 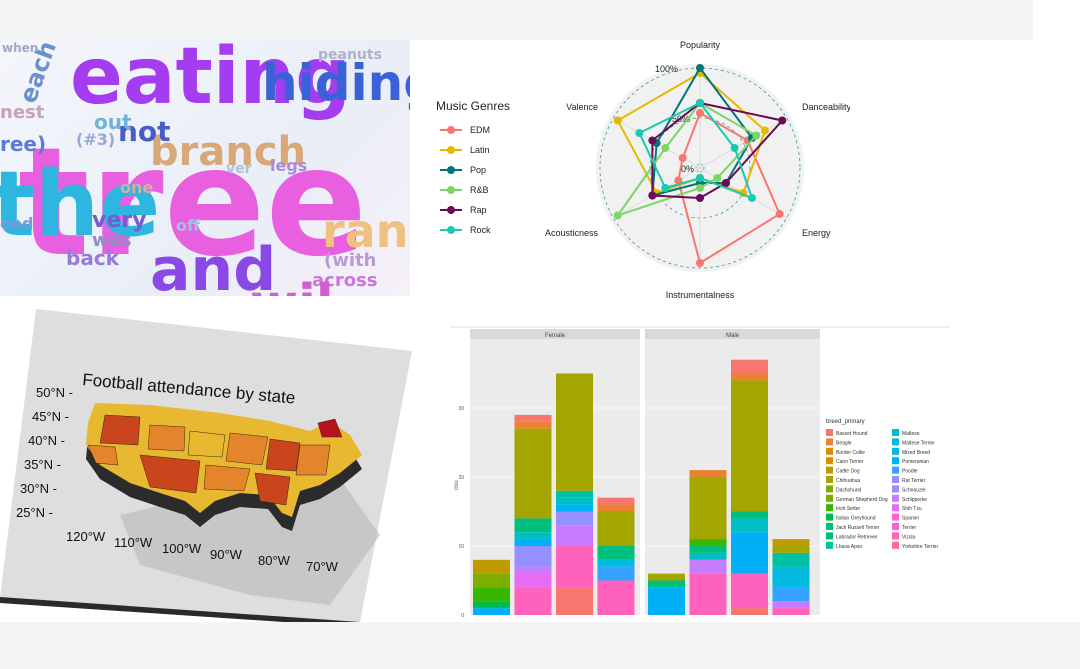 I want to click on radar-spoke, so click(x=743, y=143).